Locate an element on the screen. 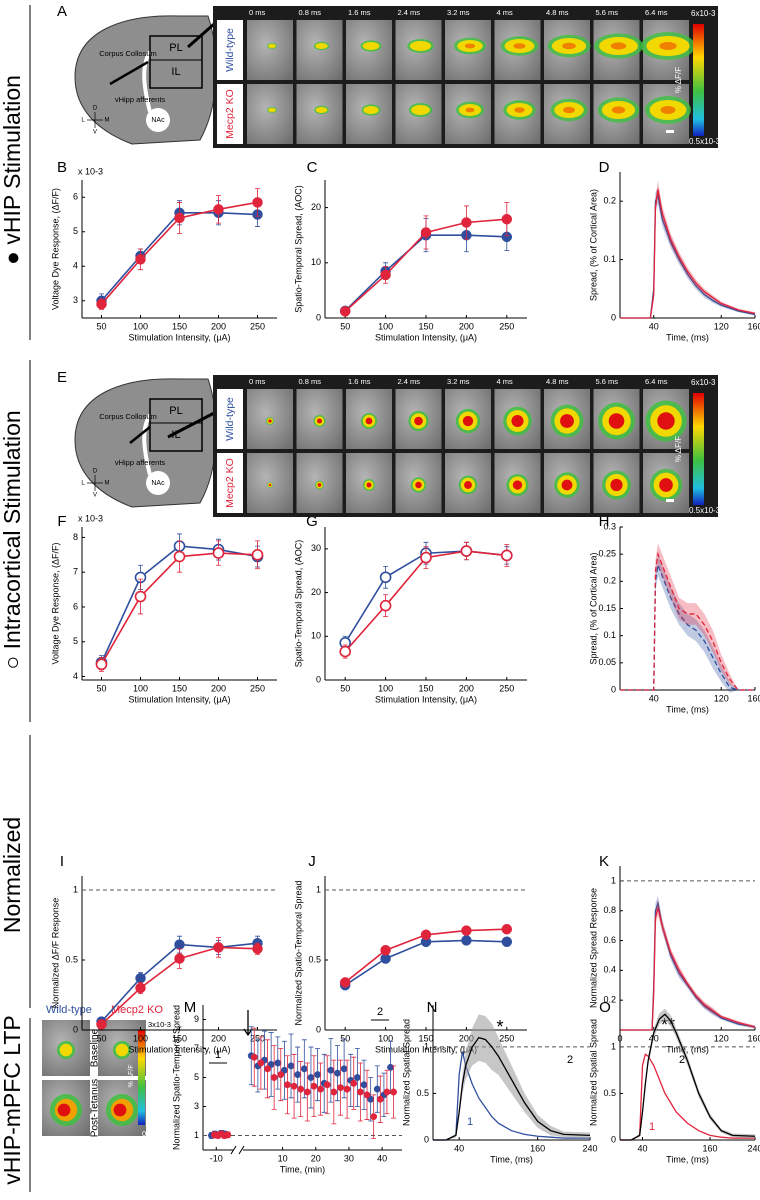 Image resolution: width=760 pixels, height=1200 pixels. electrode is located at coordinates (194, 423).